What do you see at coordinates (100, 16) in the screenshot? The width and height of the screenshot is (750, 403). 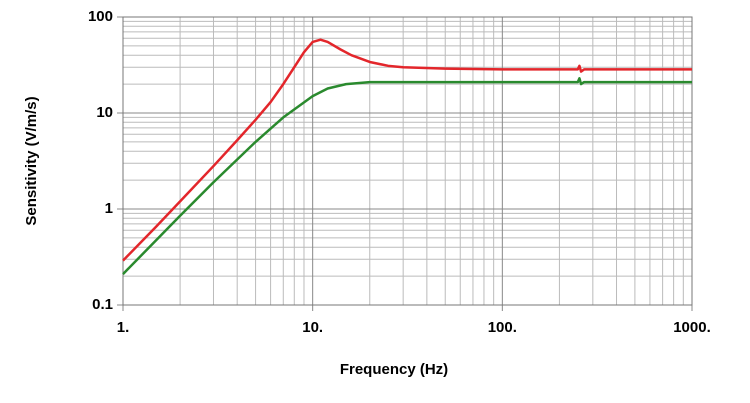 I see `y-tick-label: 100` at bounding box center [100, 16].